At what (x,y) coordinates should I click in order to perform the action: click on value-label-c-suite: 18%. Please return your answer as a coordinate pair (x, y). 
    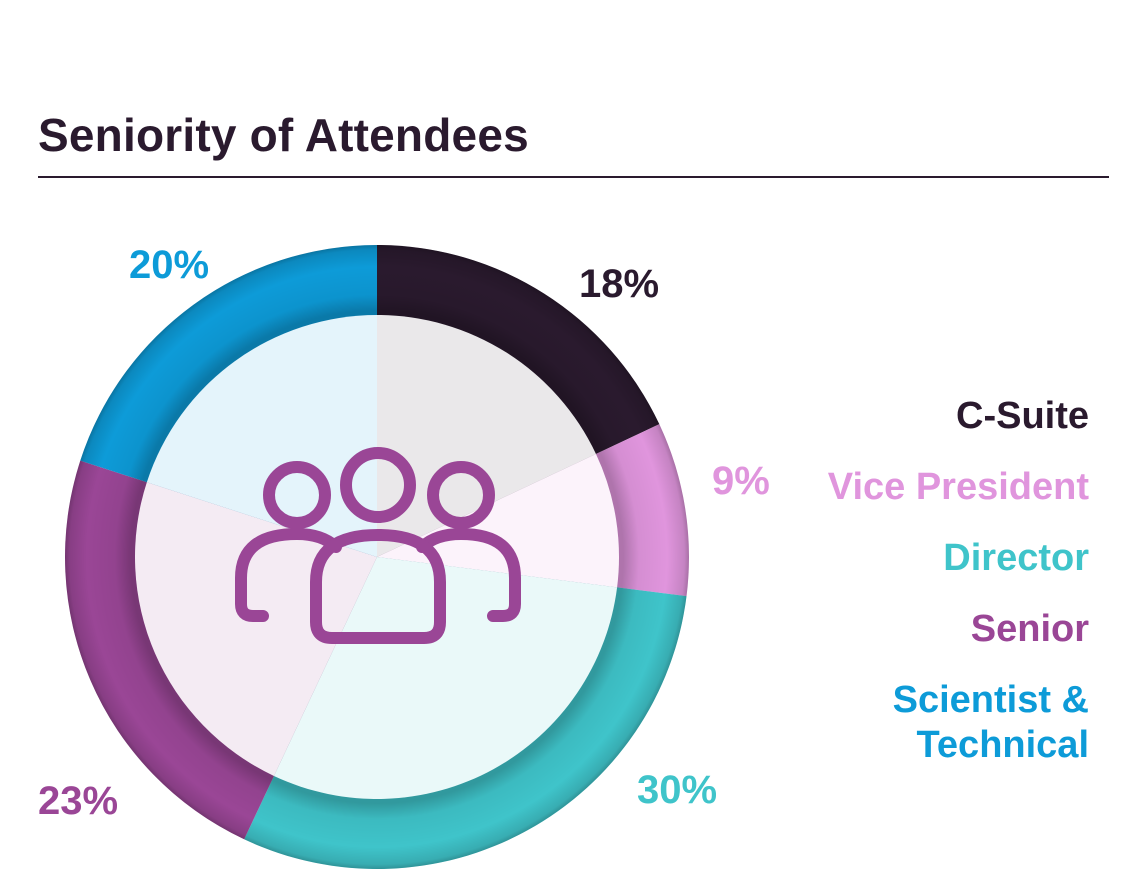
    Looking at the image, I should click on (619, 284).